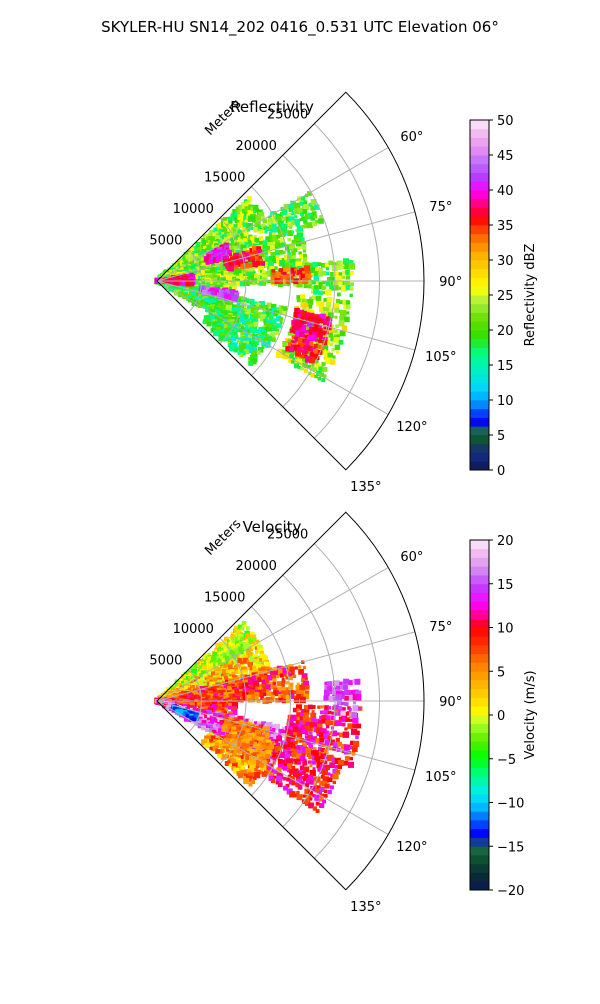 The width and height of the screenshot is (600, 1004). Describe the element at coordinates (287, 535) in the screenshot. I see `radial-tick-label: 25000` at that location.